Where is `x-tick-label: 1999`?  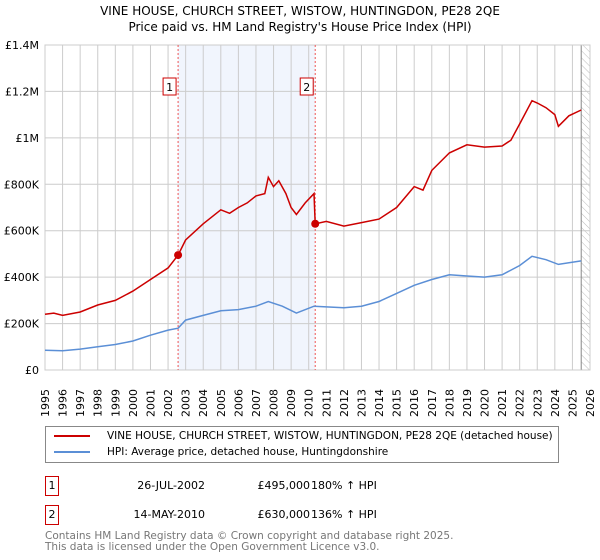 x-tick-label: 1999 is located at coordinates (115, 403).